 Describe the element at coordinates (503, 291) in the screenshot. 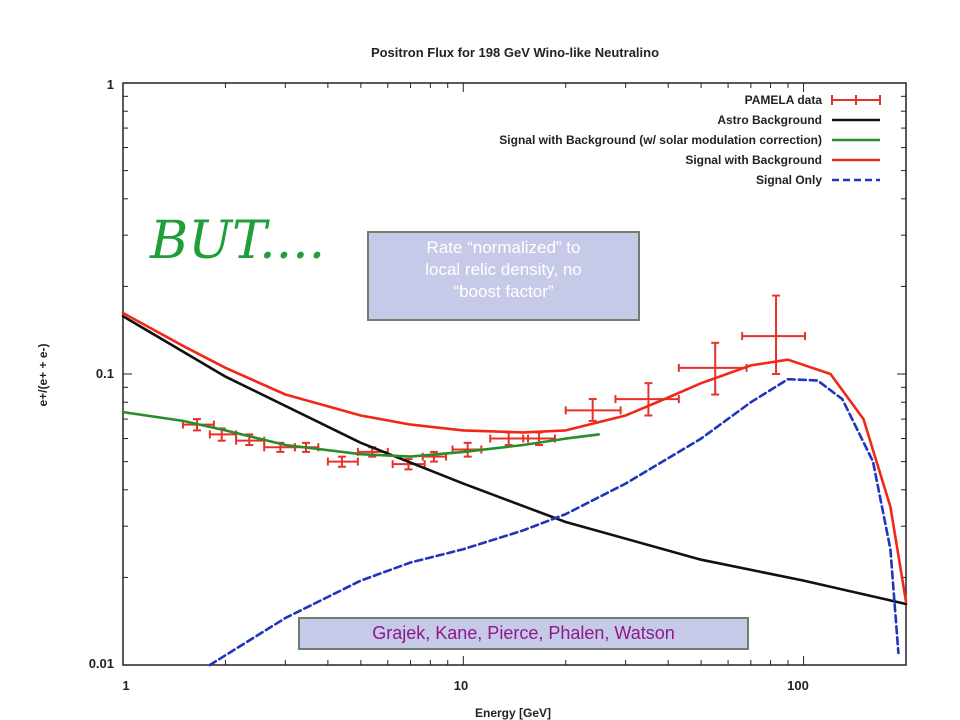

I see `note-line-3: “boost factor”` at that location.